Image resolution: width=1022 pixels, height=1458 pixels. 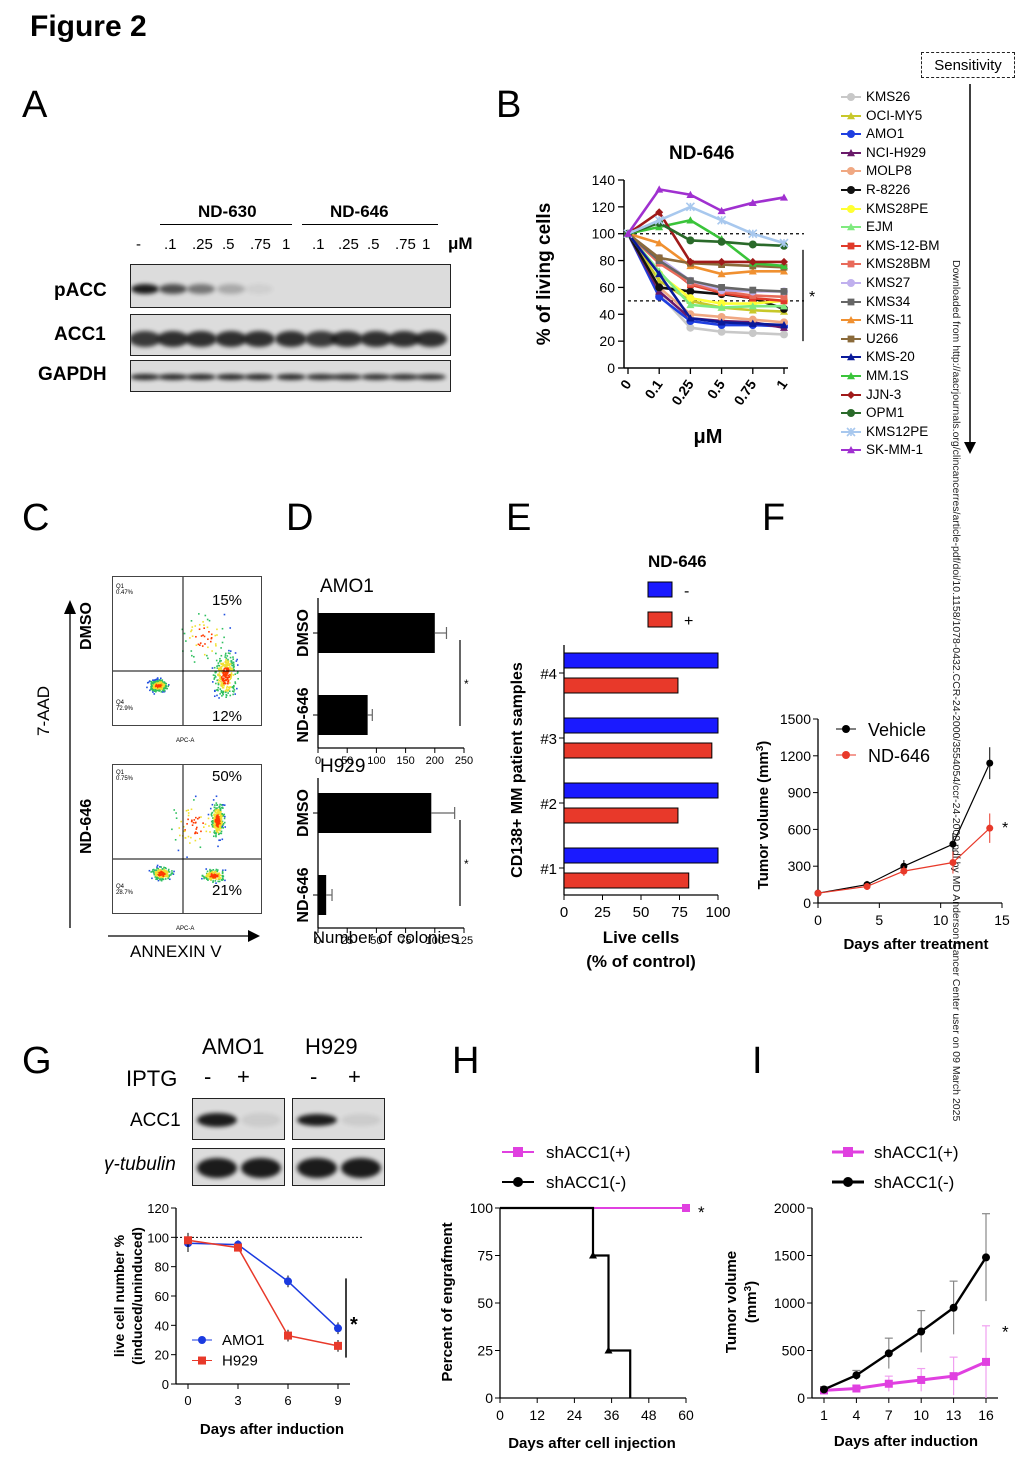 I want to click on legend-label: KMS27, so click(x=888, y=282).